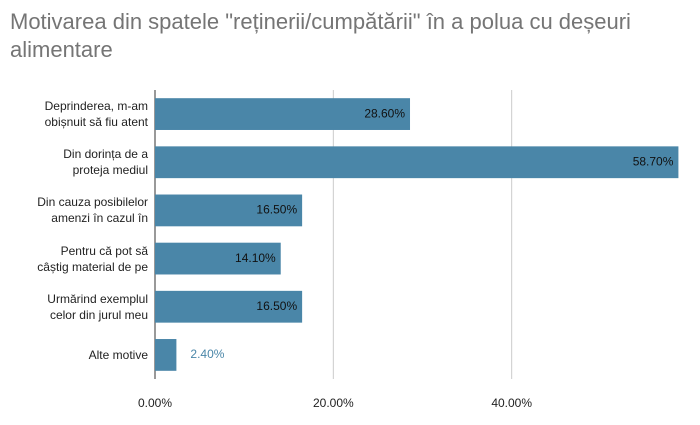 The width and height of the screenshot is (700, 425). What do you see at coordinates (118, 354) in the screenshot?
I see `y-tick-label: Alte motive` at bounding box center [118, 354].